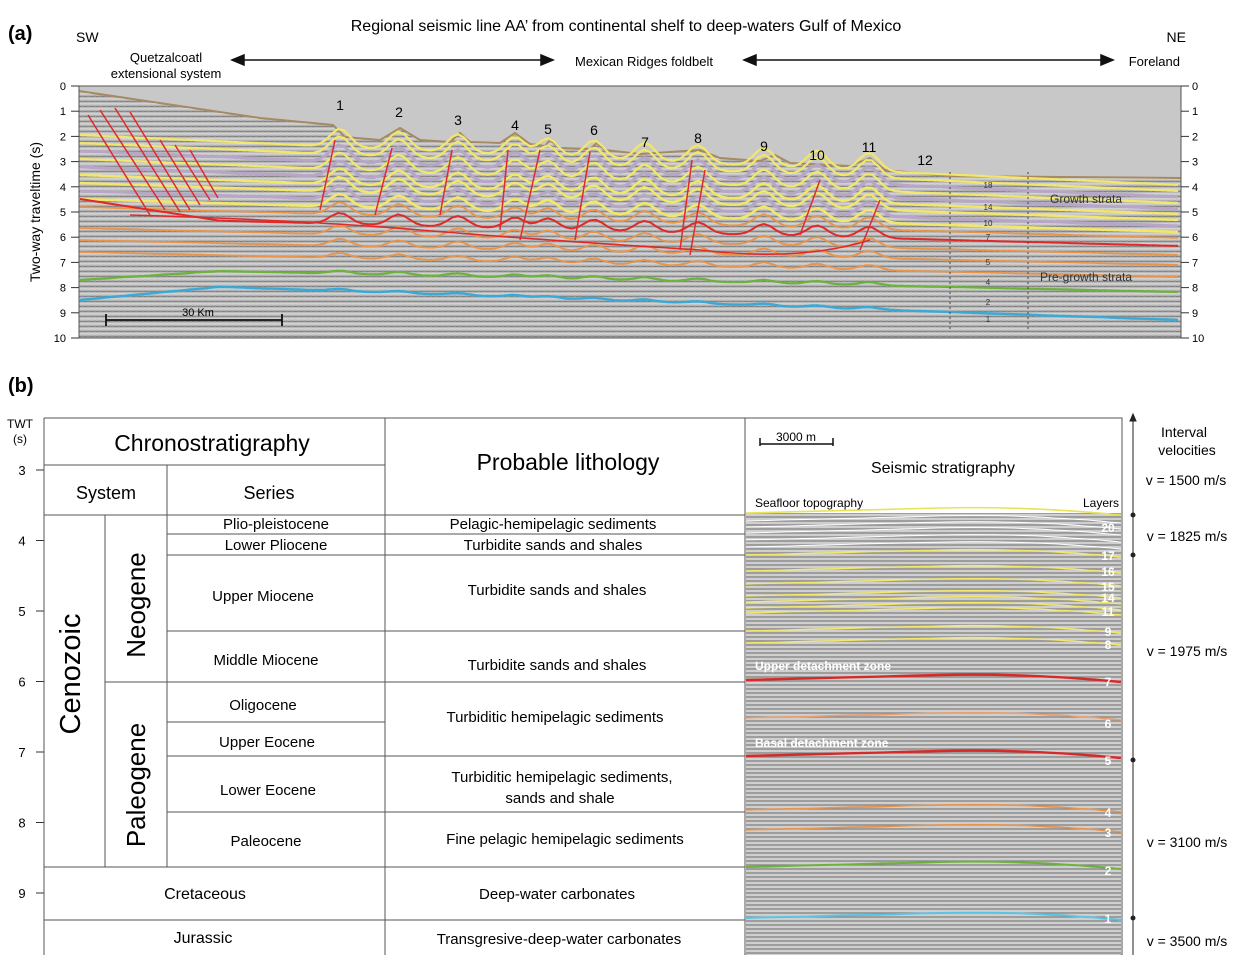 The height and width of the screenshot is (960, 1234). What do you see at coordinates (988, 319) in the screenshot?
I see `layer-tick: 1` at bounding box center [988, 319].